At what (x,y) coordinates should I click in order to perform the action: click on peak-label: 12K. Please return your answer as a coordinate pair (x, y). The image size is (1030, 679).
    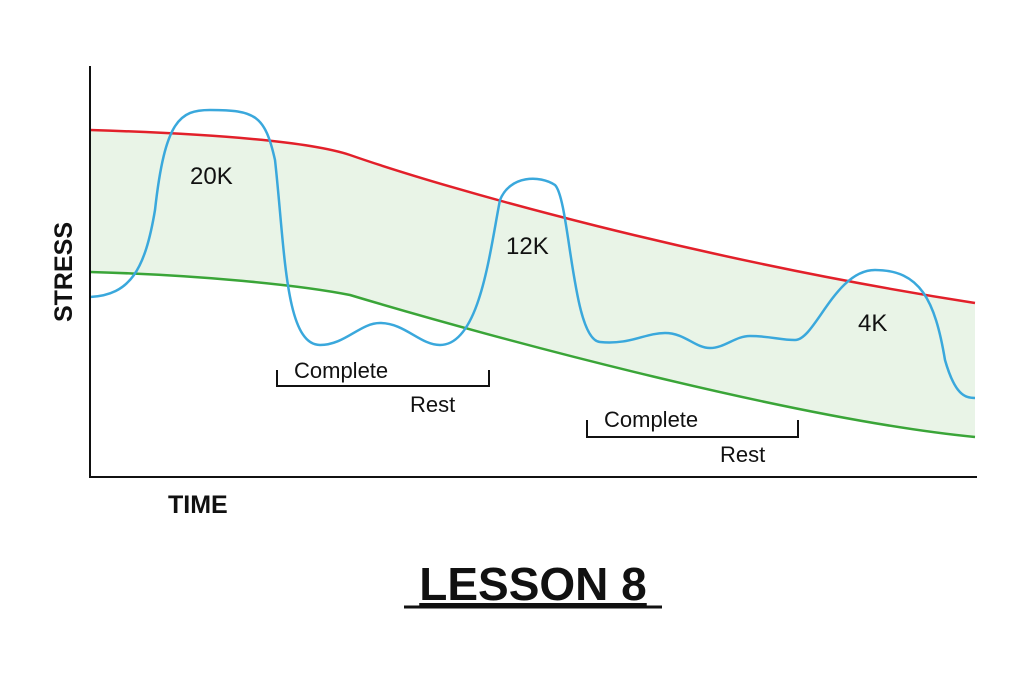
    Looking at the image, I should click on (527, 246).